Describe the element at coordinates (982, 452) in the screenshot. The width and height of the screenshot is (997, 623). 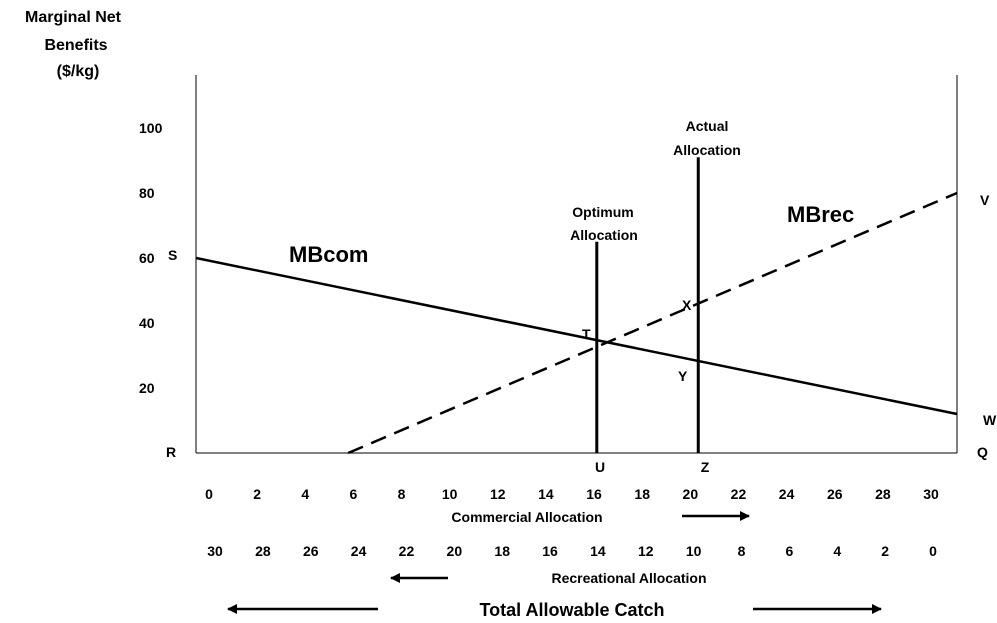
I see `point-label-q: Q` at that location.